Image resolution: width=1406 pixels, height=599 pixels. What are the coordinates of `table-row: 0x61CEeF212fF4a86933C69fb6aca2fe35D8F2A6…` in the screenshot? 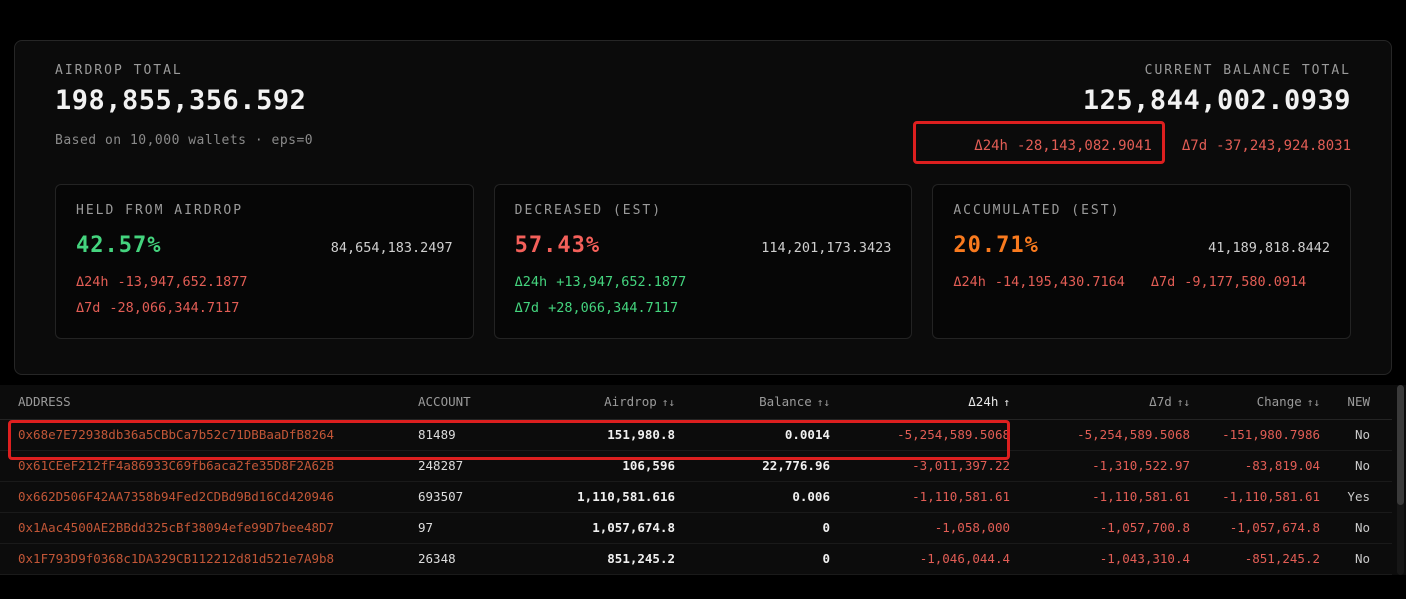 It's located at (696, 466).